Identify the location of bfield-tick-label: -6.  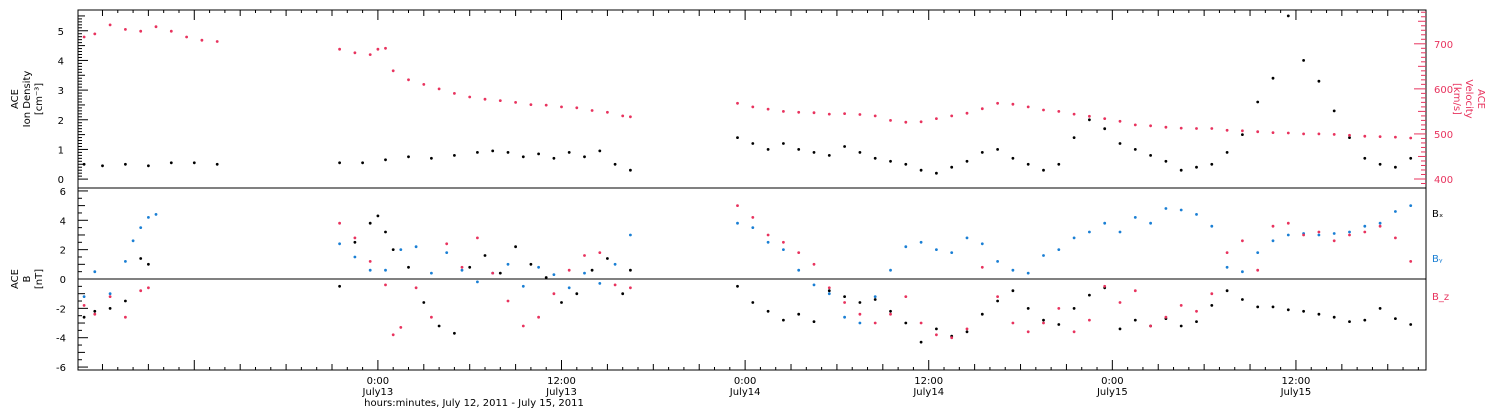
(61, 368).